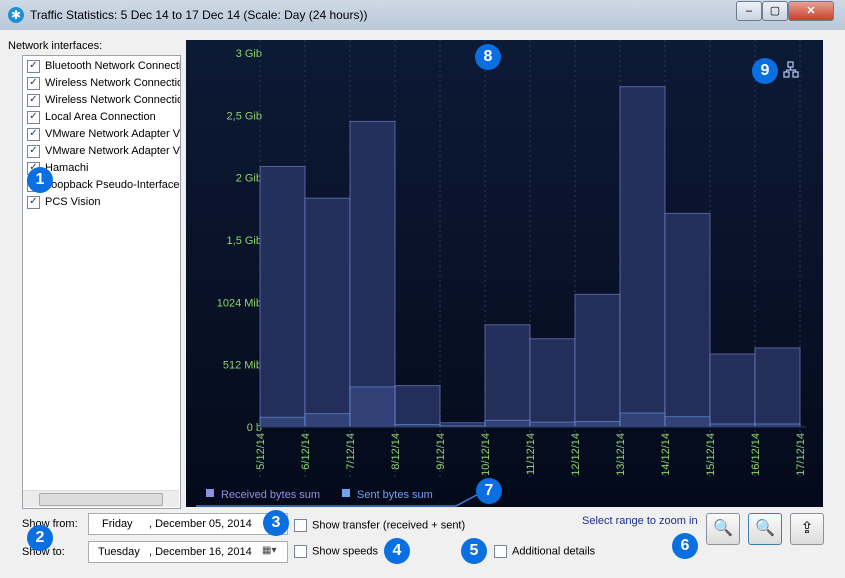 The image size is (845, 578). What do you see at coordinates (621, 454) in the screenshot?
I see `x-tick-label: 13/12/14` at bounding box center [621, 454].